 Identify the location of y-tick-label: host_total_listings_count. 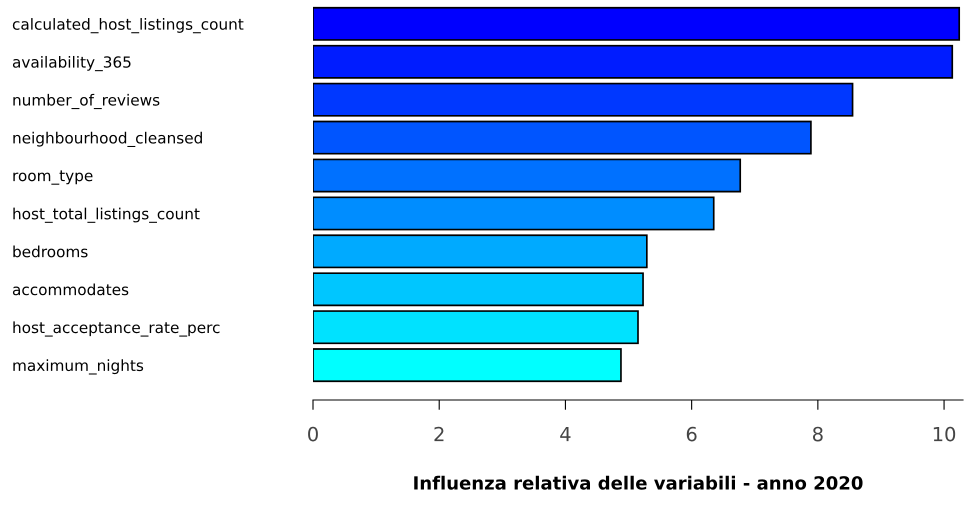
(106, 215).